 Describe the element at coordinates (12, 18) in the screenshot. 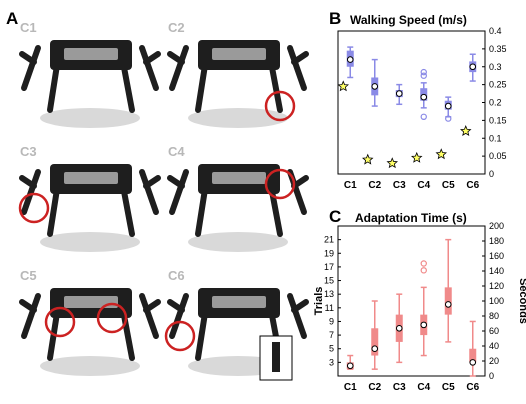

I see `panel-a-letter: A` at that location.